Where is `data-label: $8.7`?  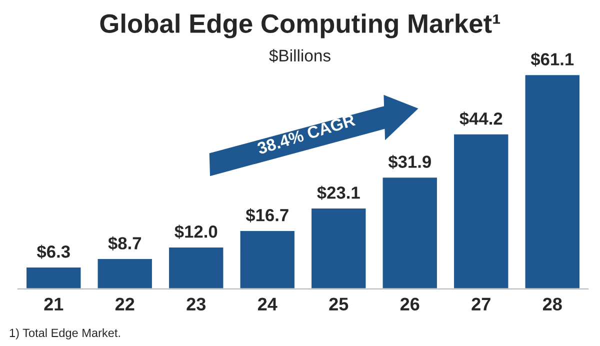 data-label: $8.7 is located at coordinates (125, 243).